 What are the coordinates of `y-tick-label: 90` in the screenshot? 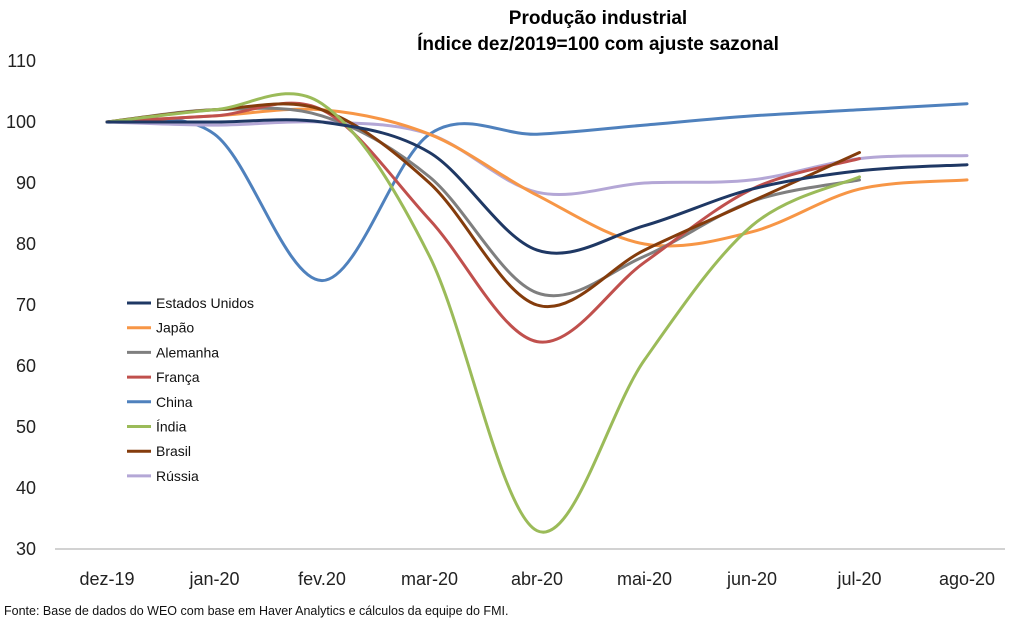 It's located at (26, 183).